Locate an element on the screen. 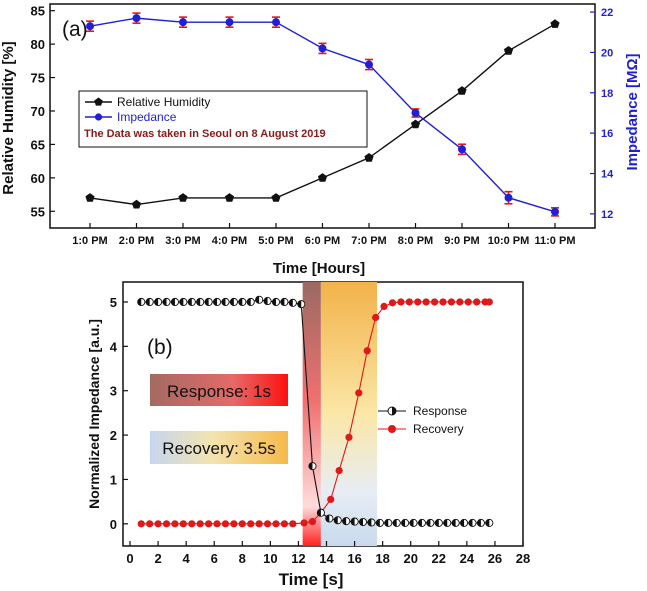  x-tick-label: 10 is located at coordinates (270, 558).